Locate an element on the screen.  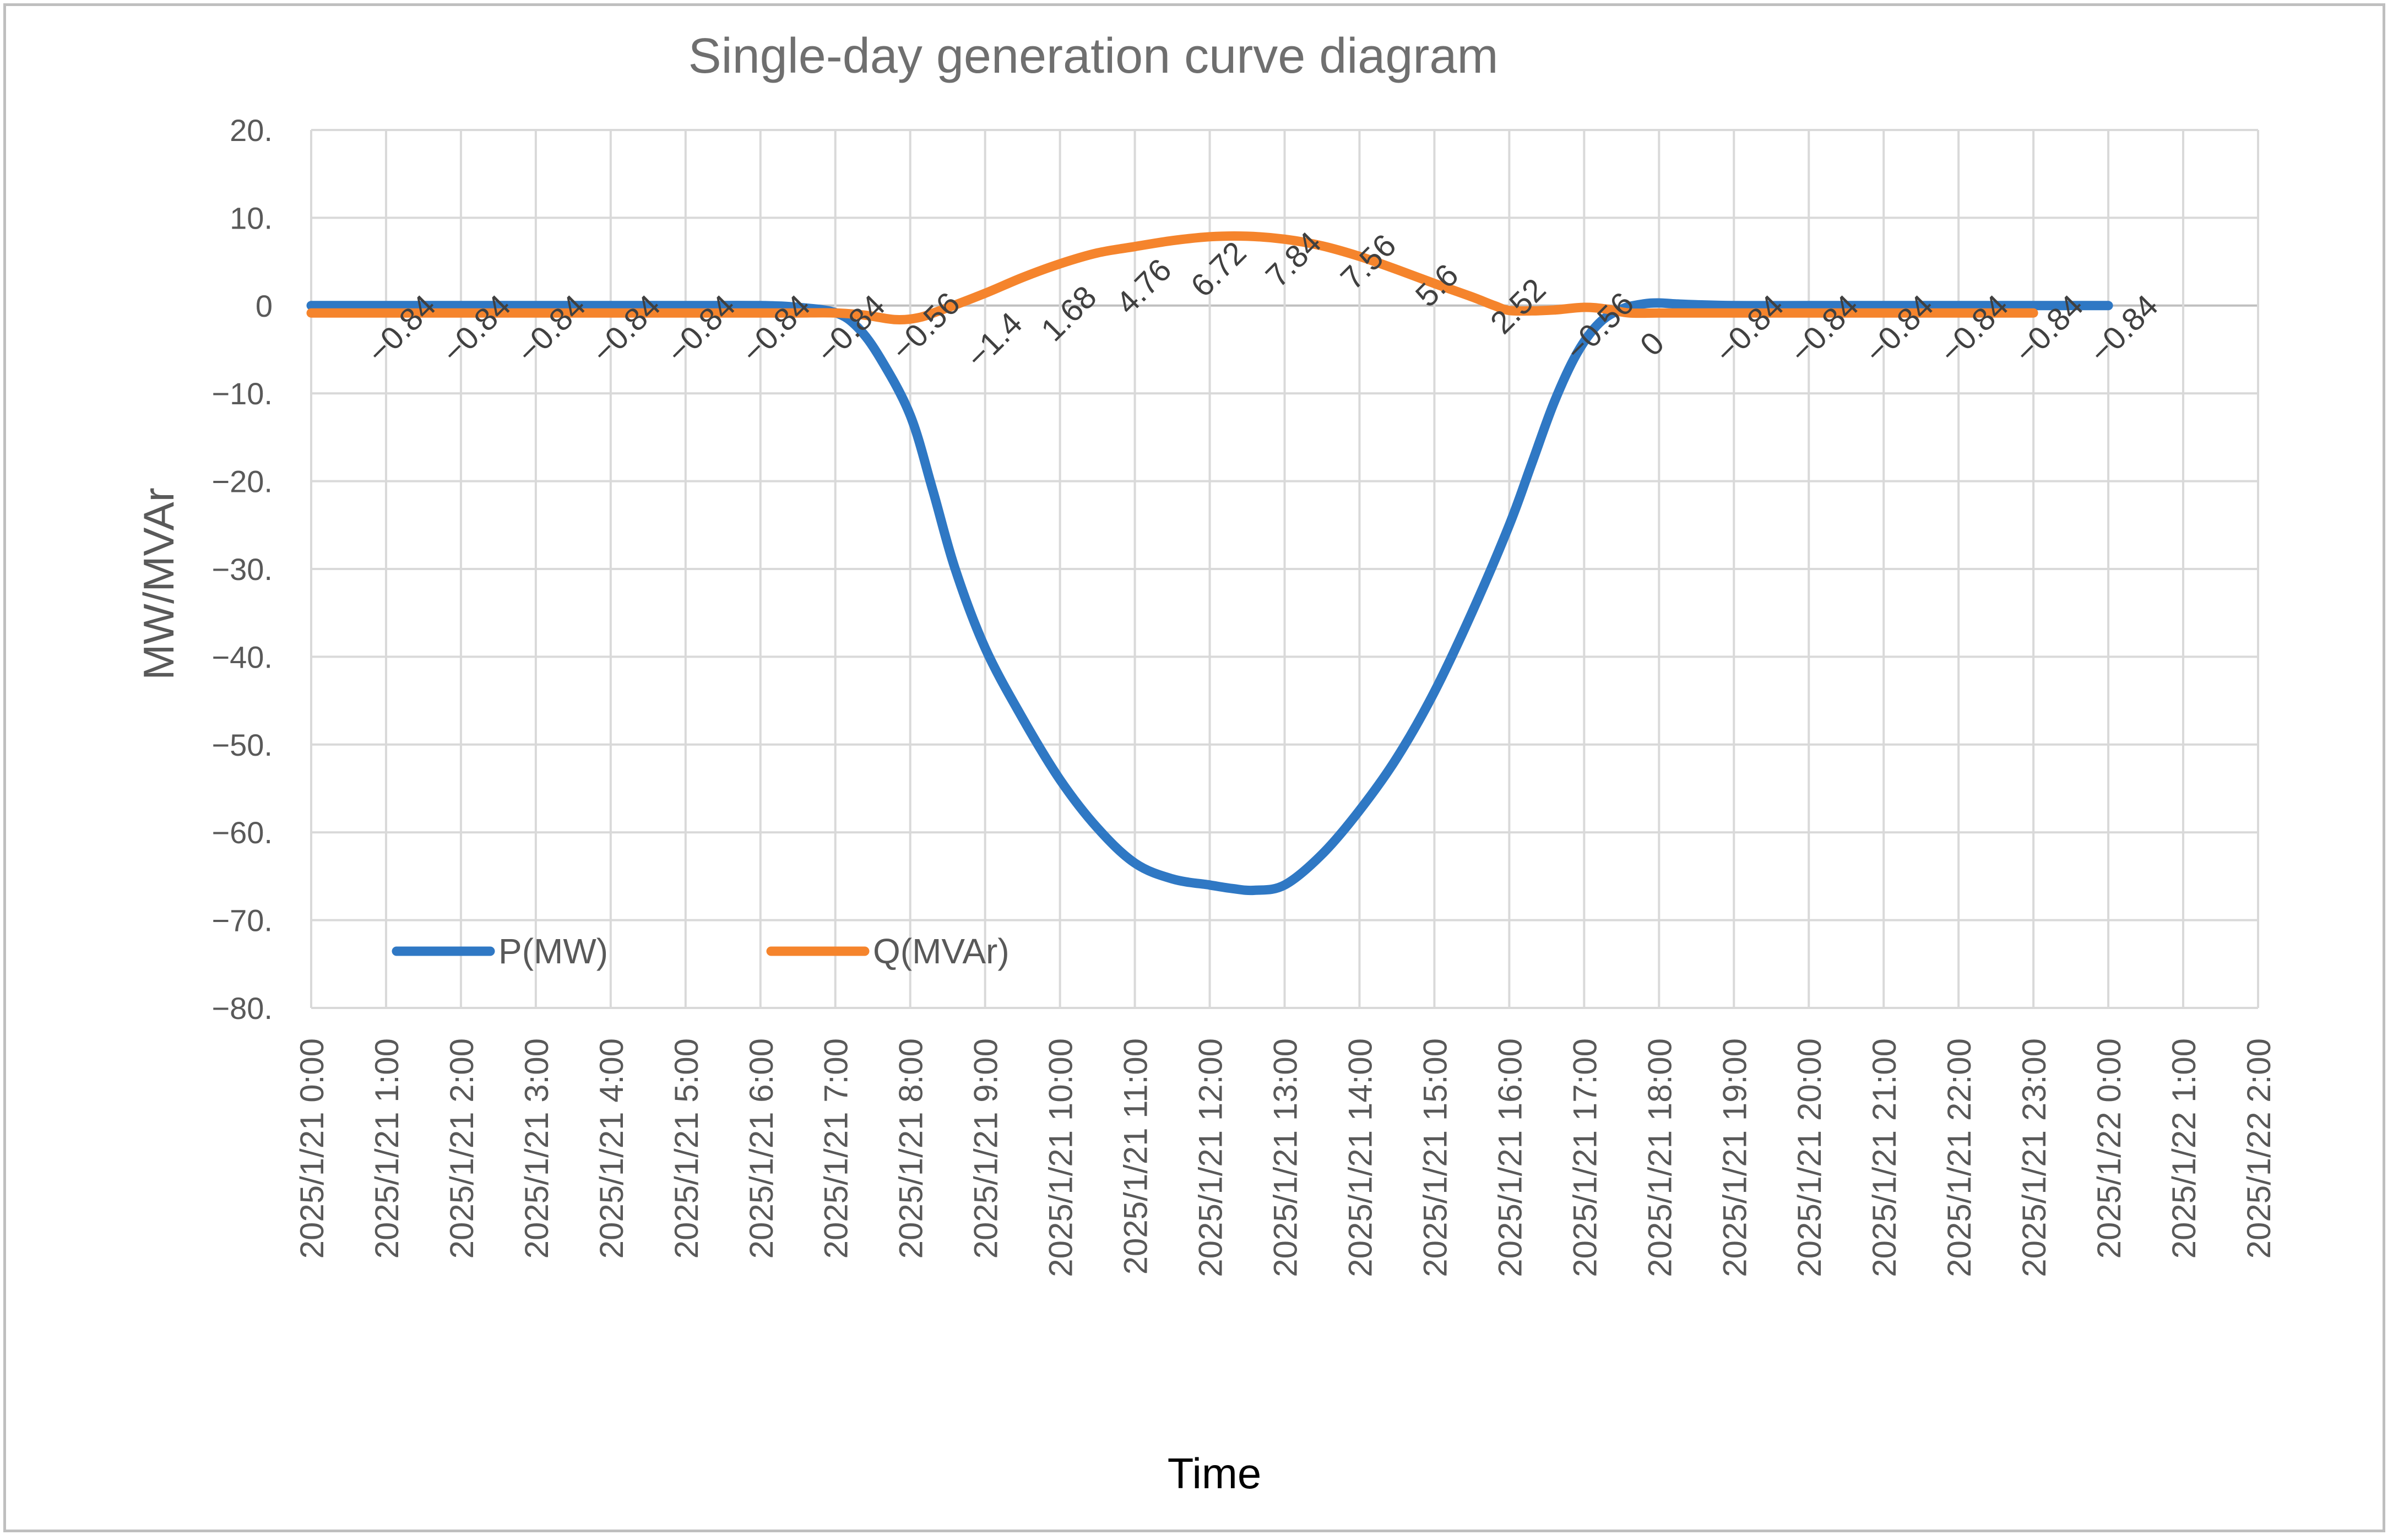
series-line-q-mvar is located at coordinates (1172, 278).